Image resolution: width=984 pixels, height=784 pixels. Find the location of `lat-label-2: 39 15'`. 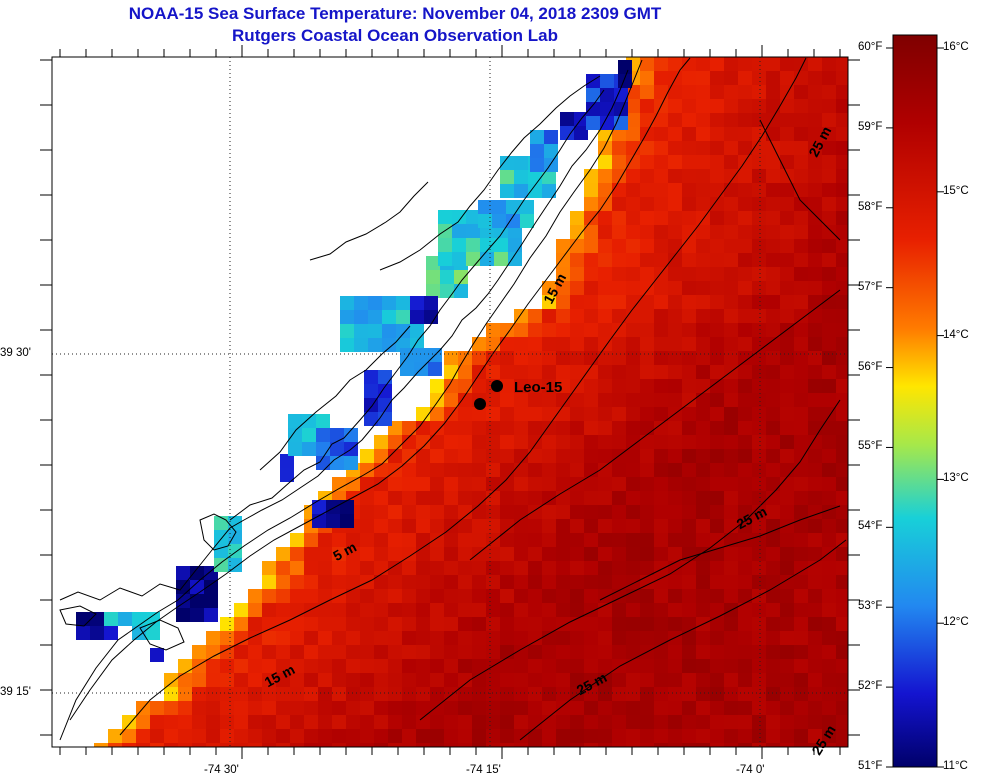

lat-label-2: 39 15' is located at coordinates (15, 692).